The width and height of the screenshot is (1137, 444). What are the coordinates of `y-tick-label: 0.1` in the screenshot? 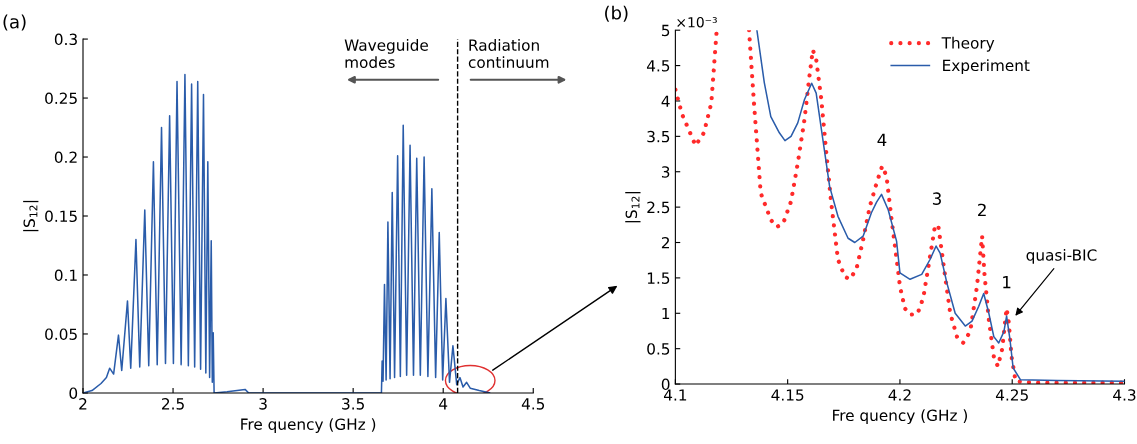 It's located at (65, 275).